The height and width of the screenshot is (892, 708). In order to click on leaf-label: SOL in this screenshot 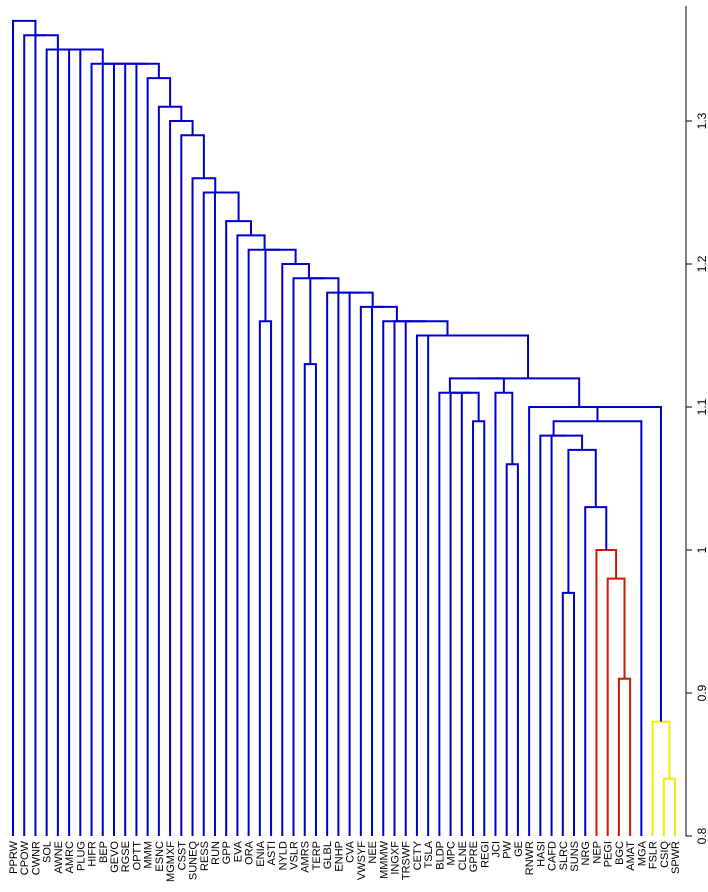, I will do `click(48, 852)`.